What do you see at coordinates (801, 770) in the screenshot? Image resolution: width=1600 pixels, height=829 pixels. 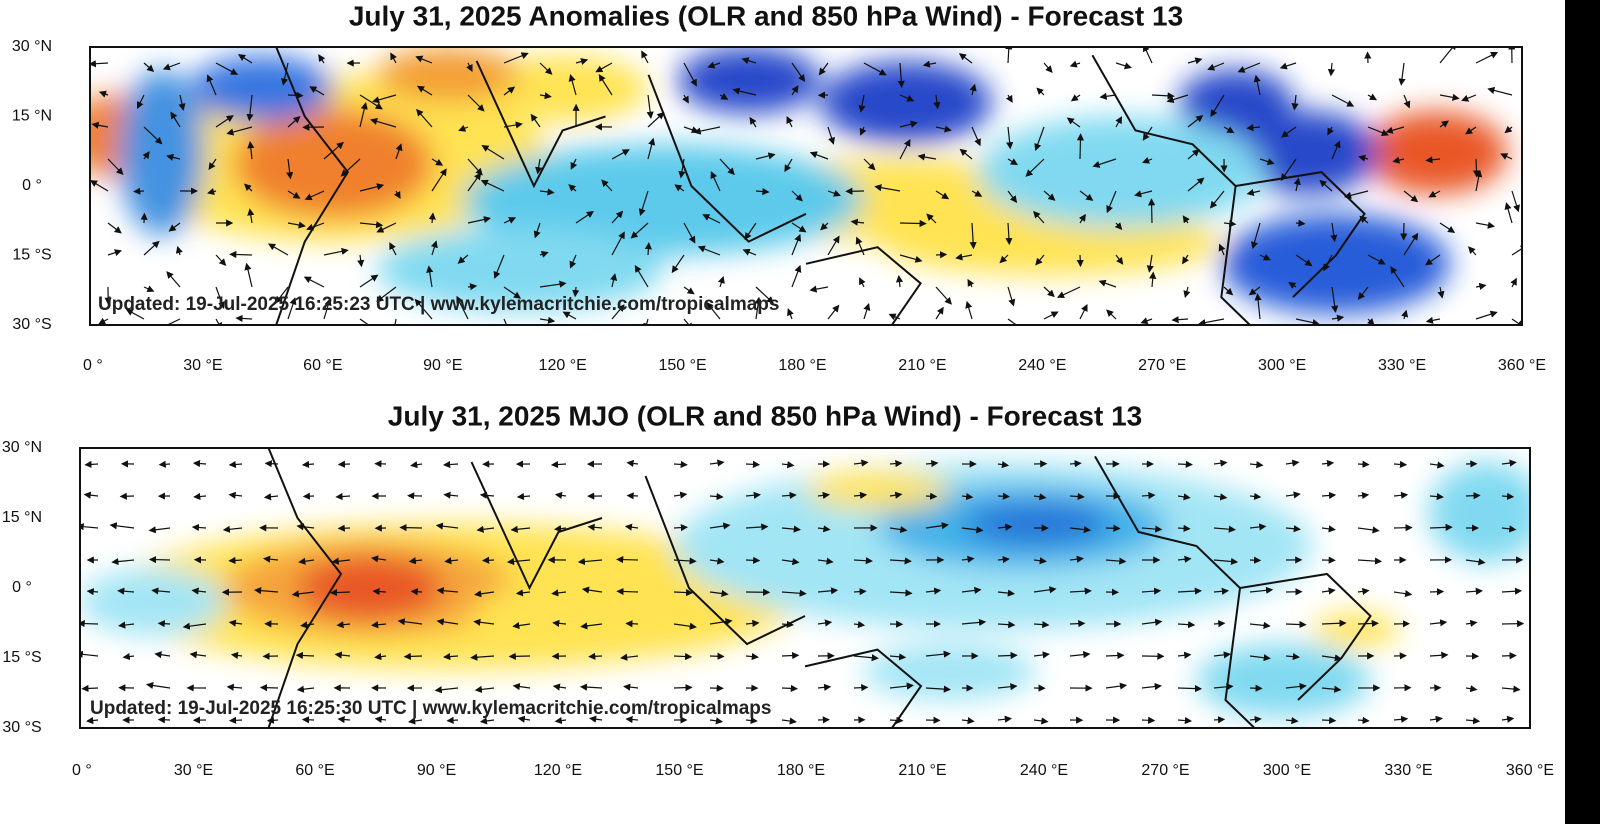 I see `longitude-label: 180 °E` at bounding box center [801, 770].